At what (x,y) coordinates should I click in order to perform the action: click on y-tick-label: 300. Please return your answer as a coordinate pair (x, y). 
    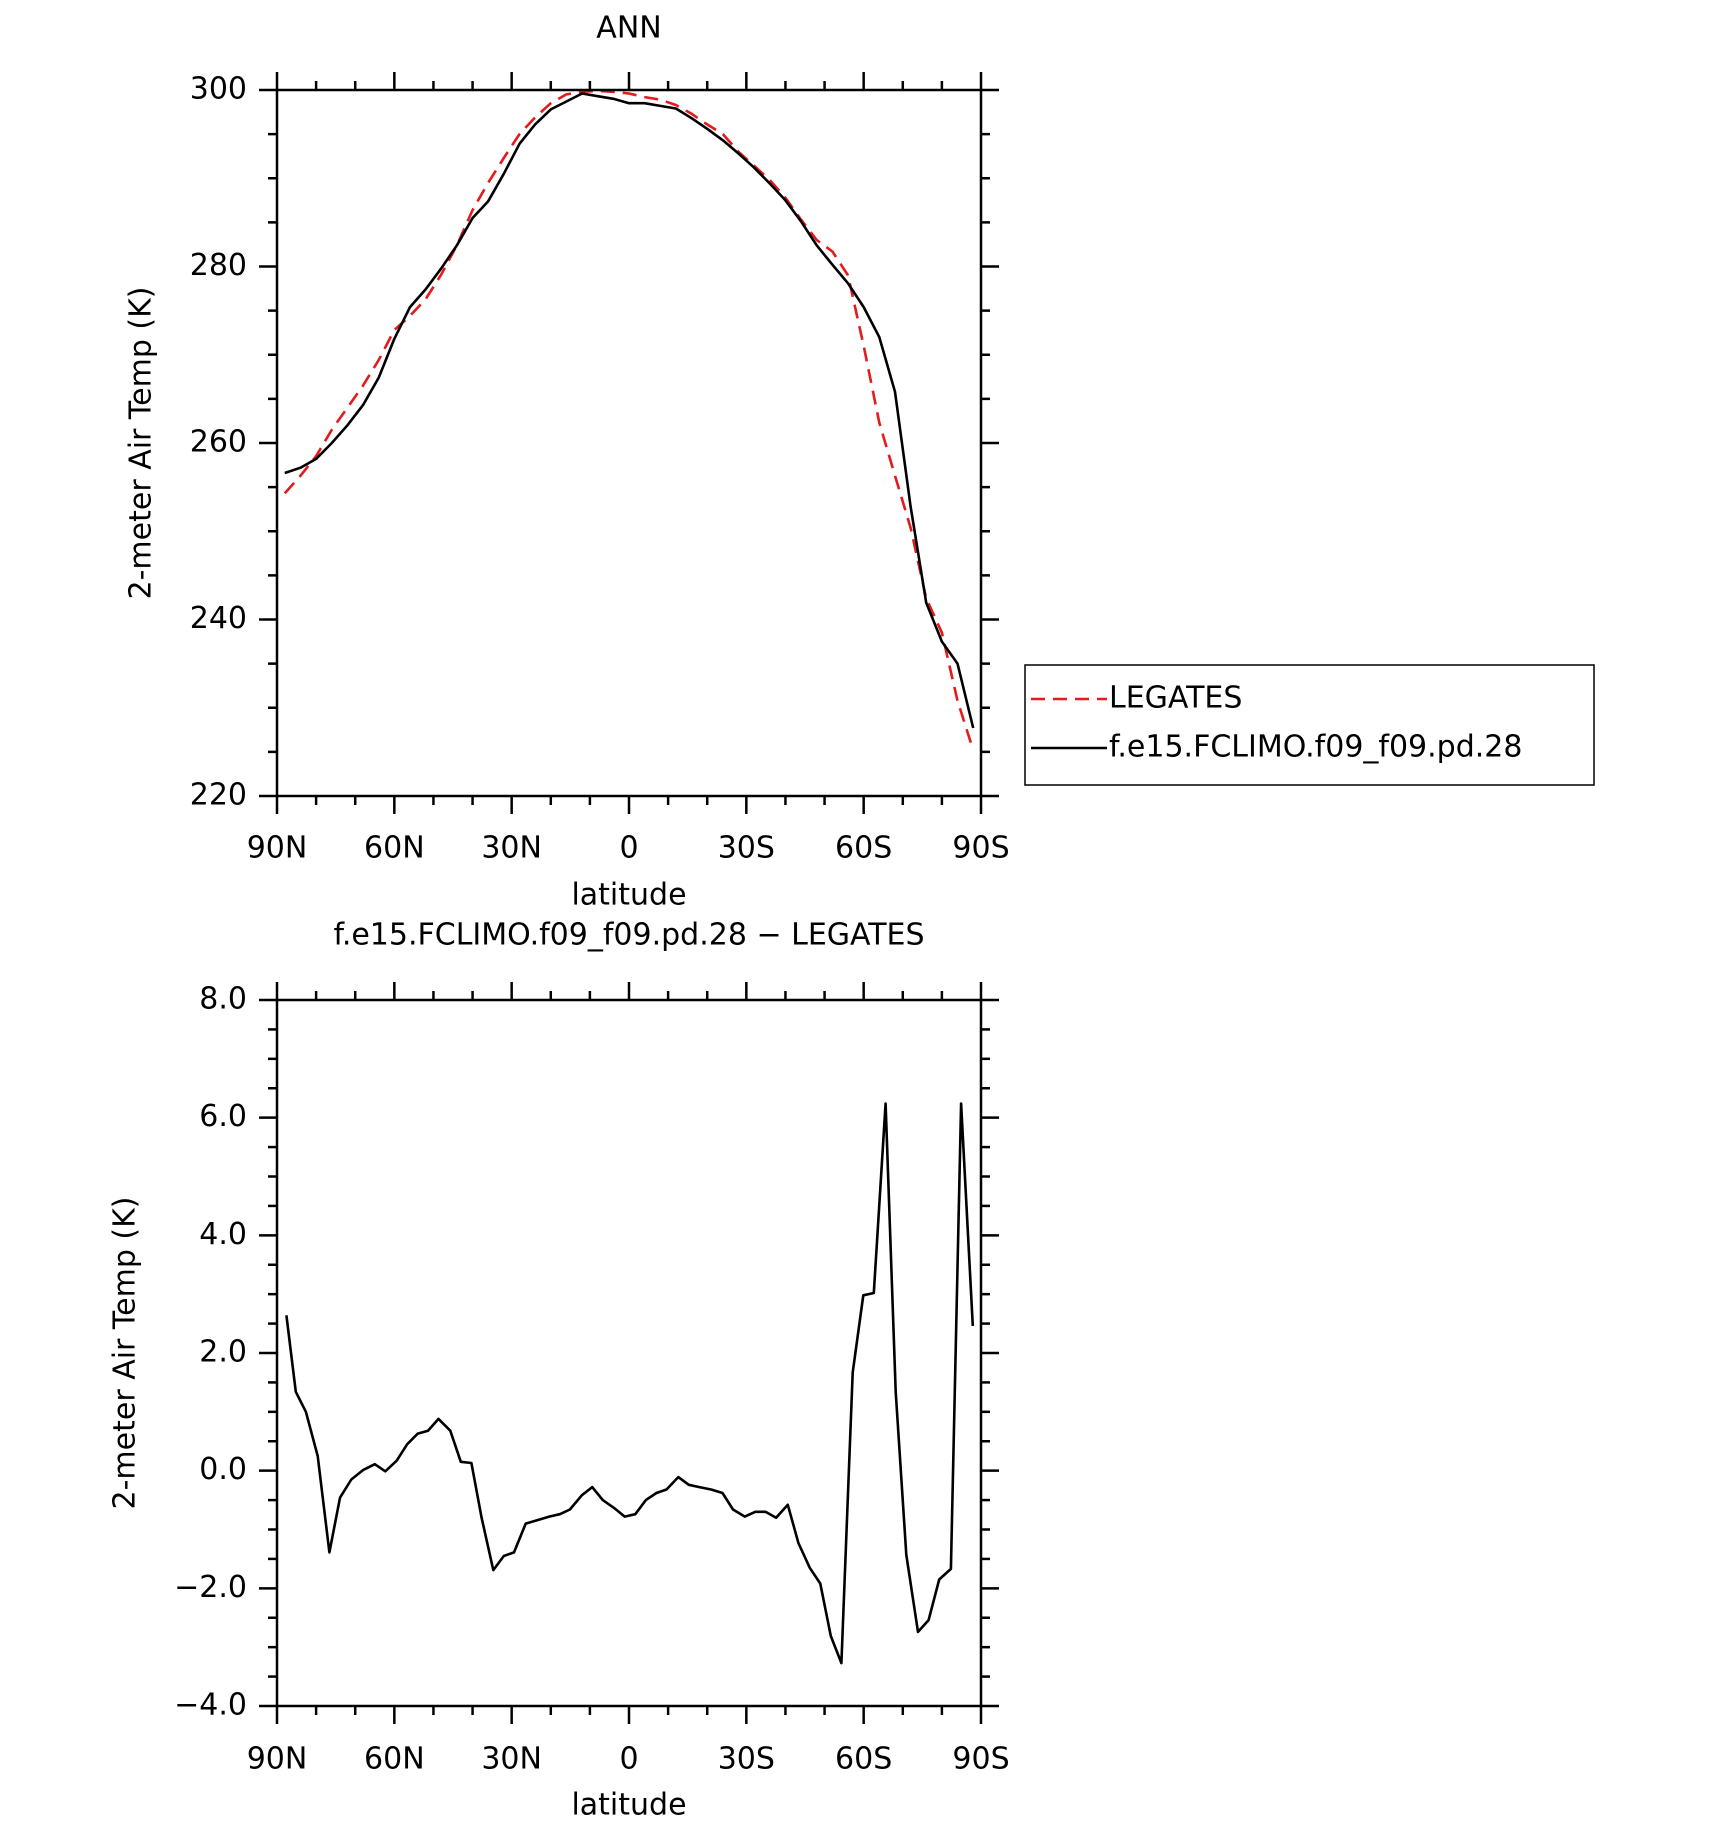
    Looking at the image, I should click on (218, 89).